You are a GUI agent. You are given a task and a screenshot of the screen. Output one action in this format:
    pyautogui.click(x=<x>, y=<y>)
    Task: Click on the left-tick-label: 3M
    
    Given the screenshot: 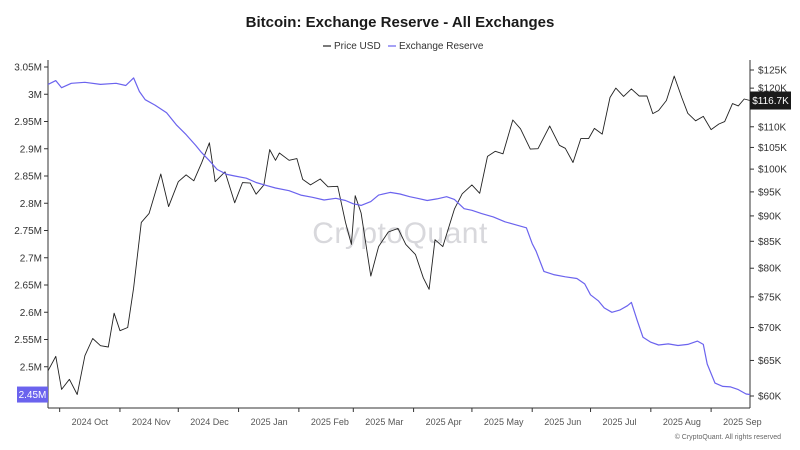 What is the action you would take?
    pyautogui.click(x=35, y=95)
    